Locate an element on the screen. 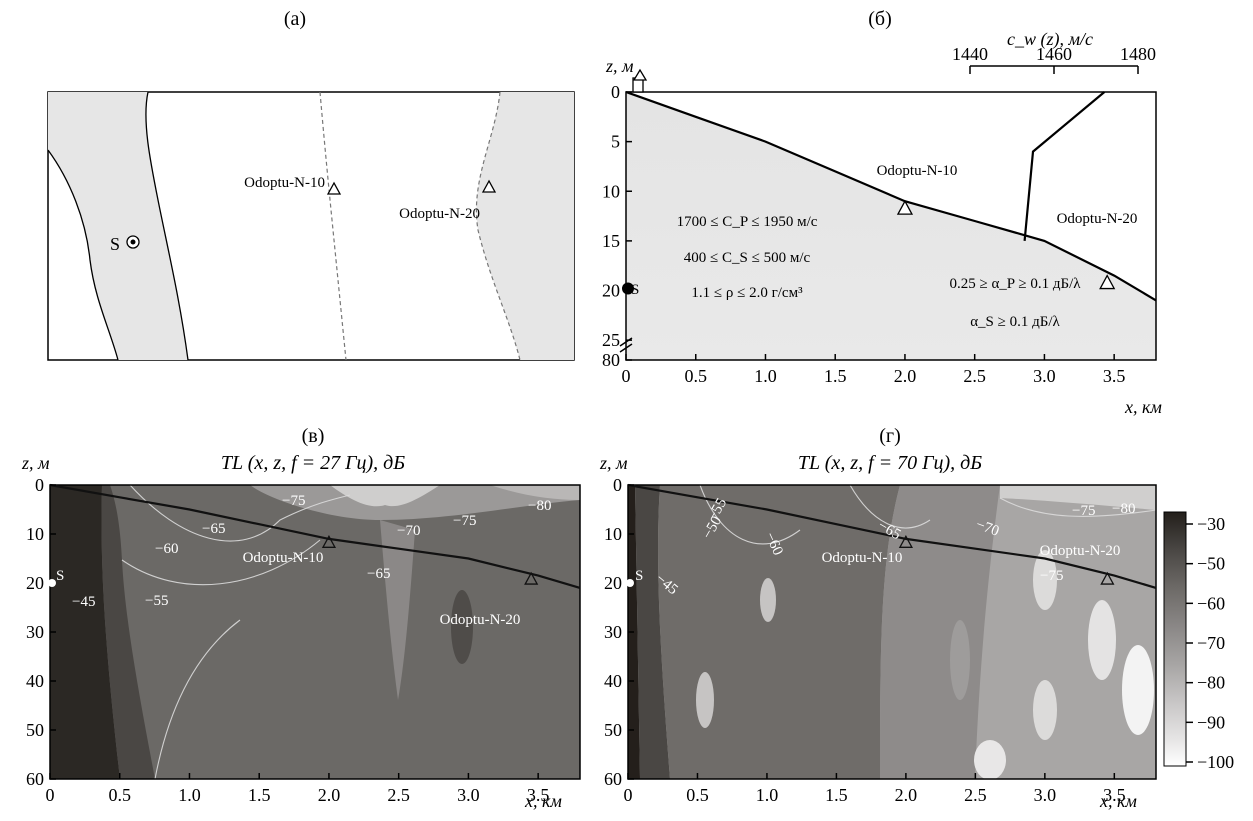 The image size is (1253, 821). tl27-contour-label-2: −80 is located at coordinates (539, 506).